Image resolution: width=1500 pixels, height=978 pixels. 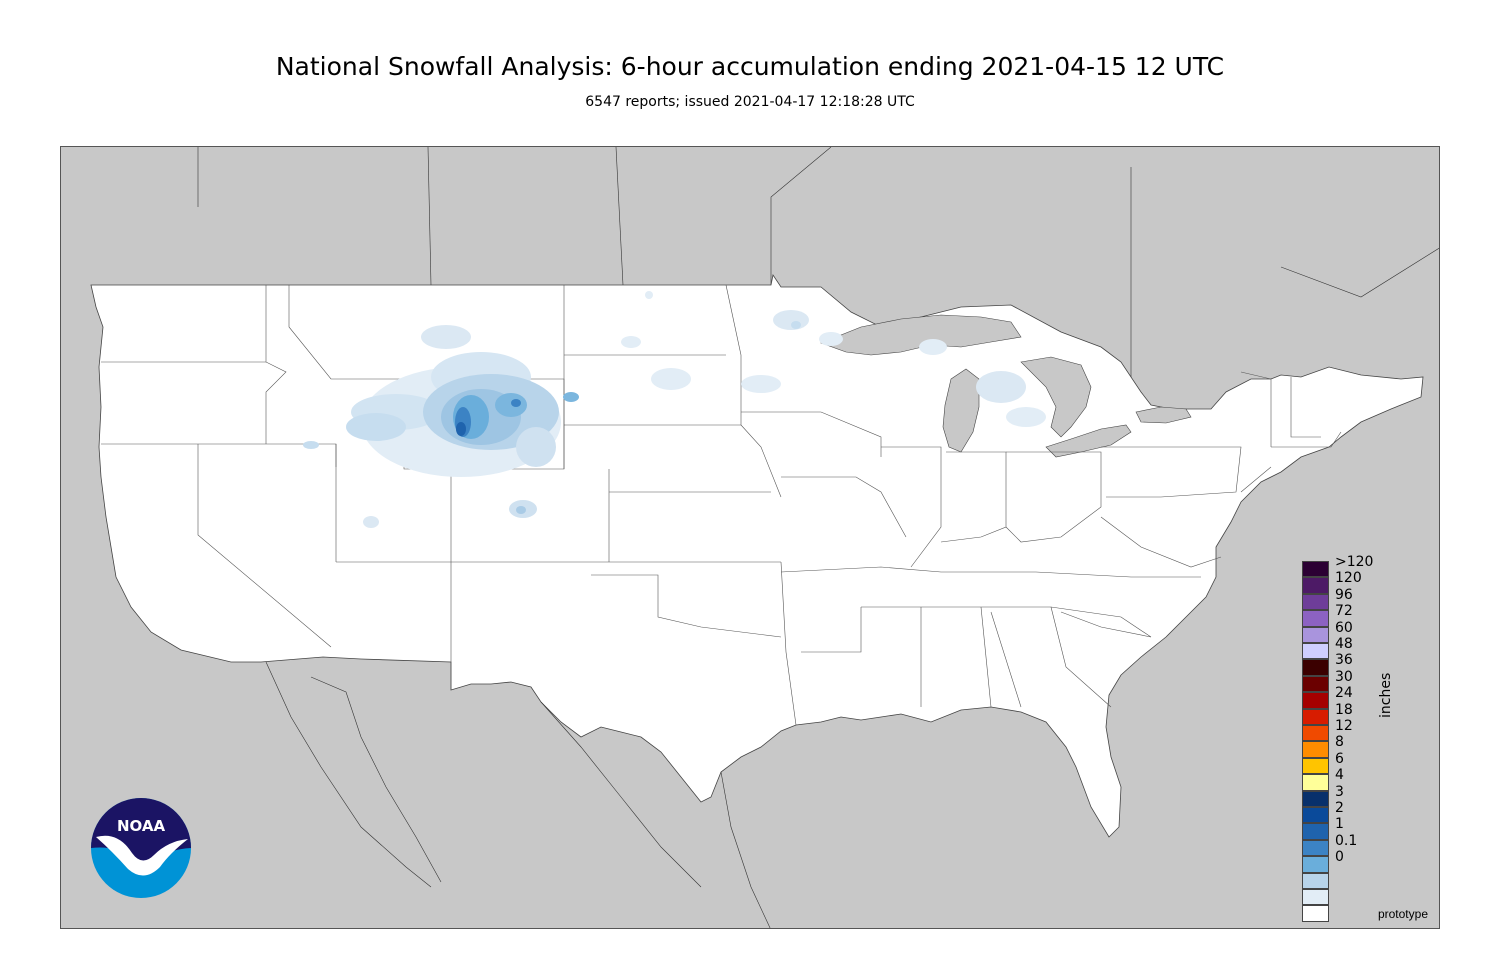 What do you see at coordinates (1088, 441) in the screenshot?
I see `lake-erie` at bounding box center [1088, 441].